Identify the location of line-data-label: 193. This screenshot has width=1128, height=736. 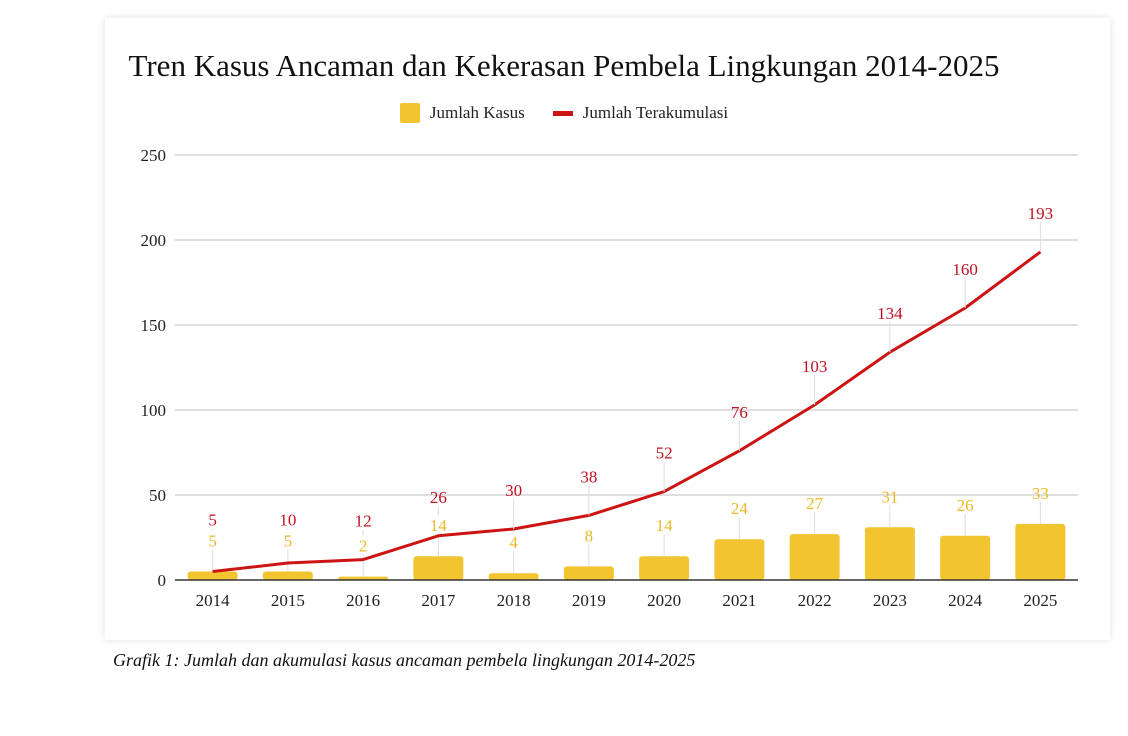
(1041, 213).